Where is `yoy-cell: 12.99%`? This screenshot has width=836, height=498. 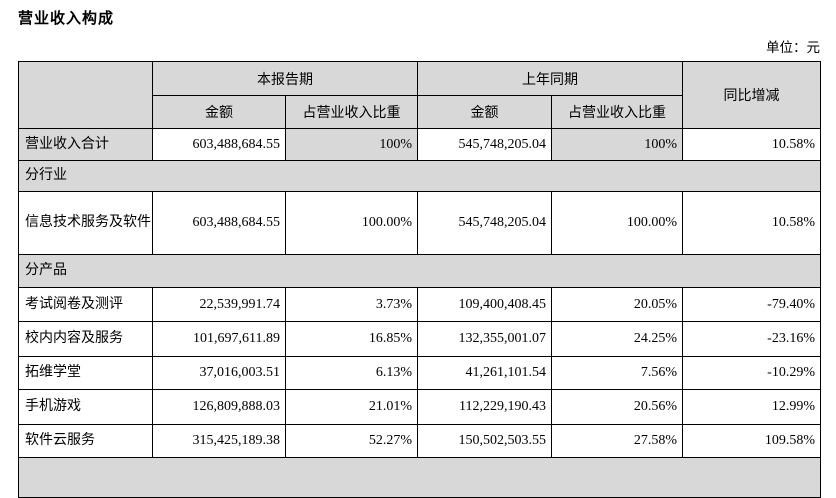 yoy-cell: 12.99% is located at coordinates (751, 407).